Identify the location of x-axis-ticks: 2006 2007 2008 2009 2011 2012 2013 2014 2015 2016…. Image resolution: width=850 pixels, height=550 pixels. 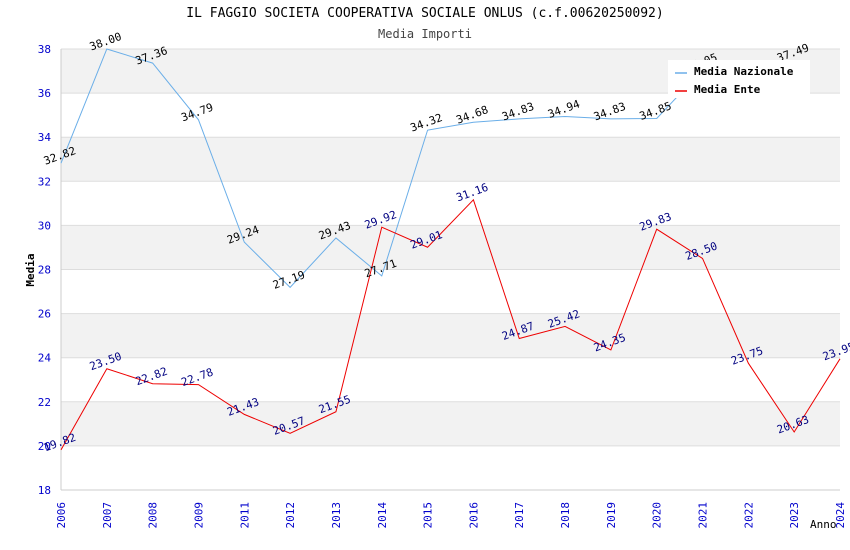
(451, 515).